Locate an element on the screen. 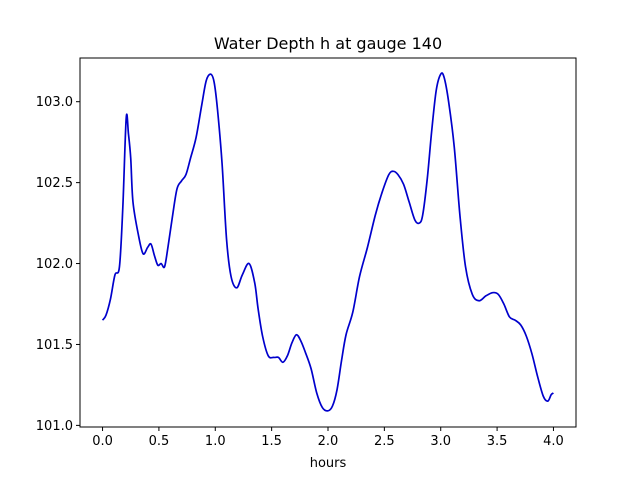 The width and height of the screenshot is (640, 484). y-tick-label: 103.0 is located at coordinates (54, 102).